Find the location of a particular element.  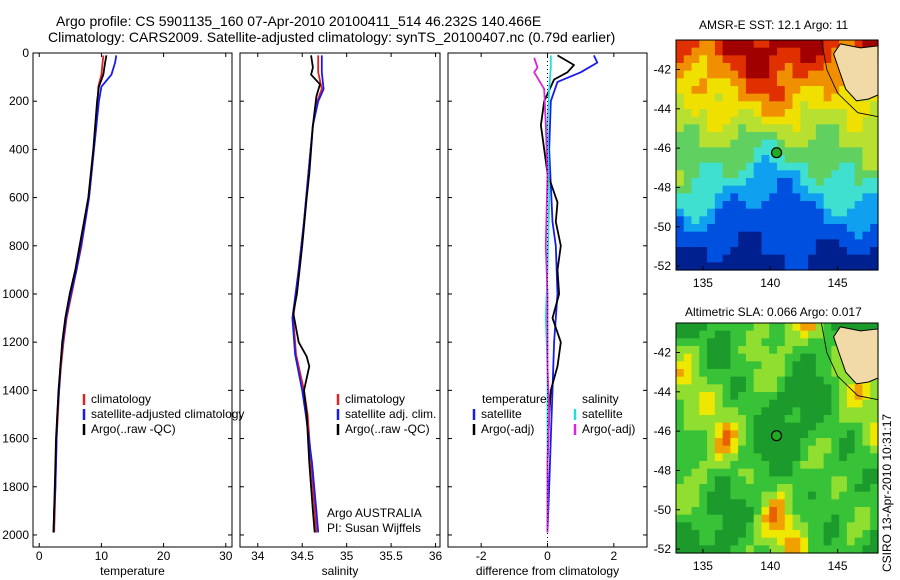

sla-map-frame is located at coordinates (777, 438).